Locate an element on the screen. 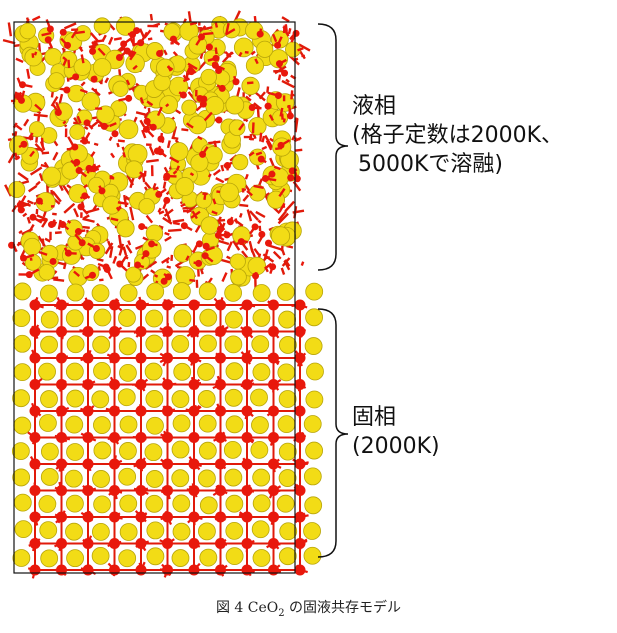 This screenshot has width=617, height=633. figure-caption: 図 4 CeO2 の固液共存モデル is located at coordinates (308, 608).